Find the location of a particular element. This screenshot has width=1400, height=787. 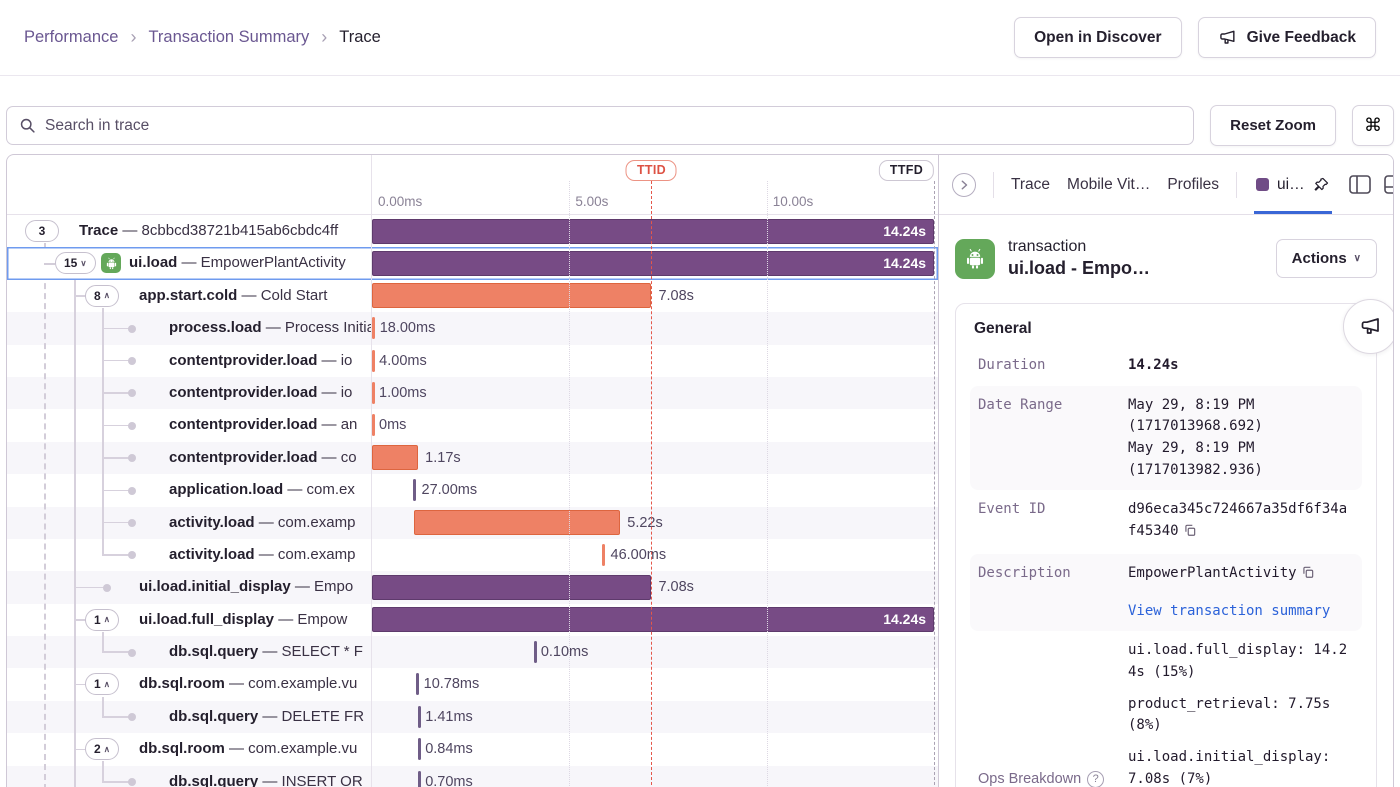

span-row: 1 ∧ db.sql.room — com.example.vu 10.78ms is located at coordinates (472, 684).